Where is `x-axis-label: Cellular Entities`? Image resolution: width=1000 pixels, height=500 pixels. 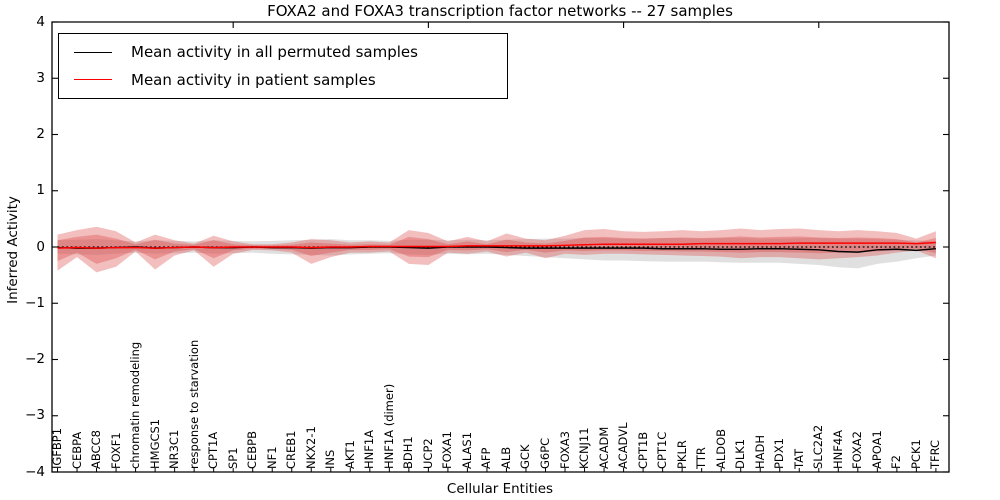 x-axis-label: Cellular Entities is located at coordinates (500, 489).